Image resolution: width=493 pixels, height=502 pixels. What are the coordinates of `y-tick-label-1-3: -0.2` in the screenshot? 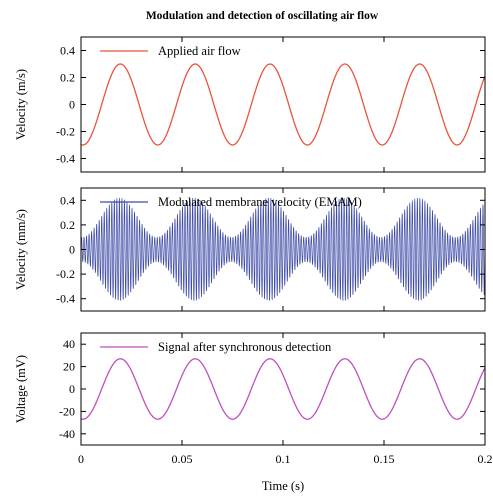 It's located at (65, 274).